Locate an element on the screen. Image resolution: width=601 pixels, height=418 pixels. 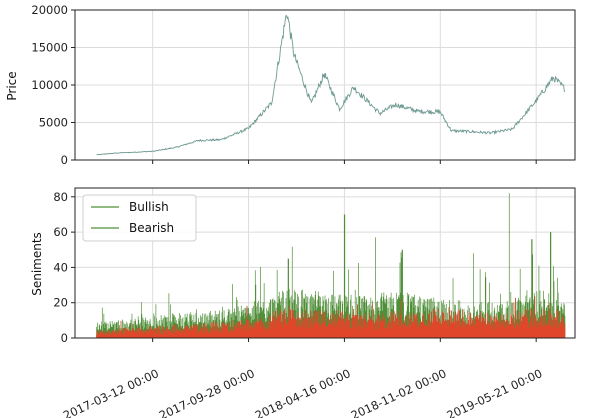
sentiment-y-tick-label: 40 is located at coordinates (60, 267).